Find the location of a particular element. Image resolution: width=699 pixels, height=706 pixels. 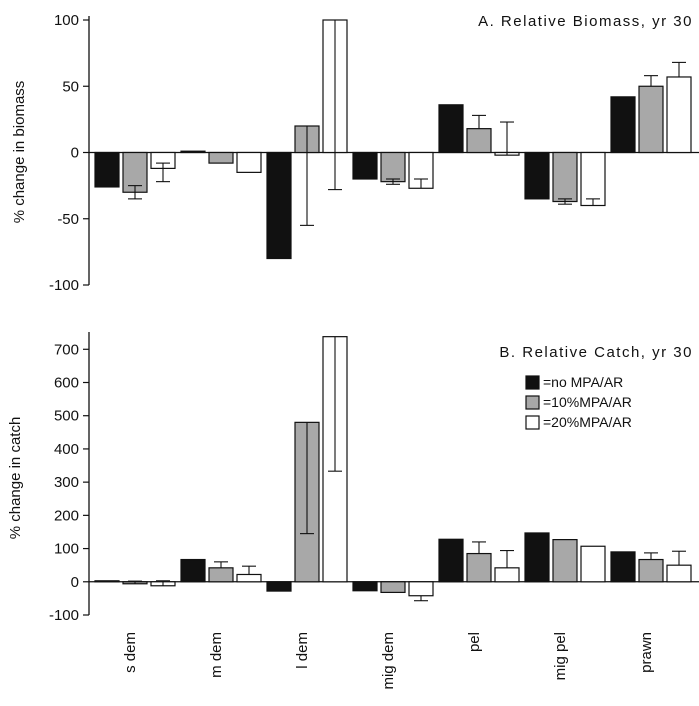

legend-label: =20%MPA/AR is located at coordinates (587, 422).